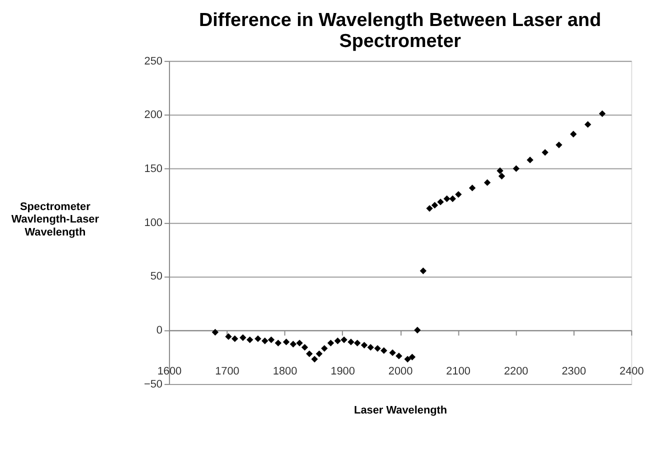  What do you see at coordinates (401, 410) in the screenshot?
I see `x-axis-title: Laser Wavelength` at bounding box center [401, 410].